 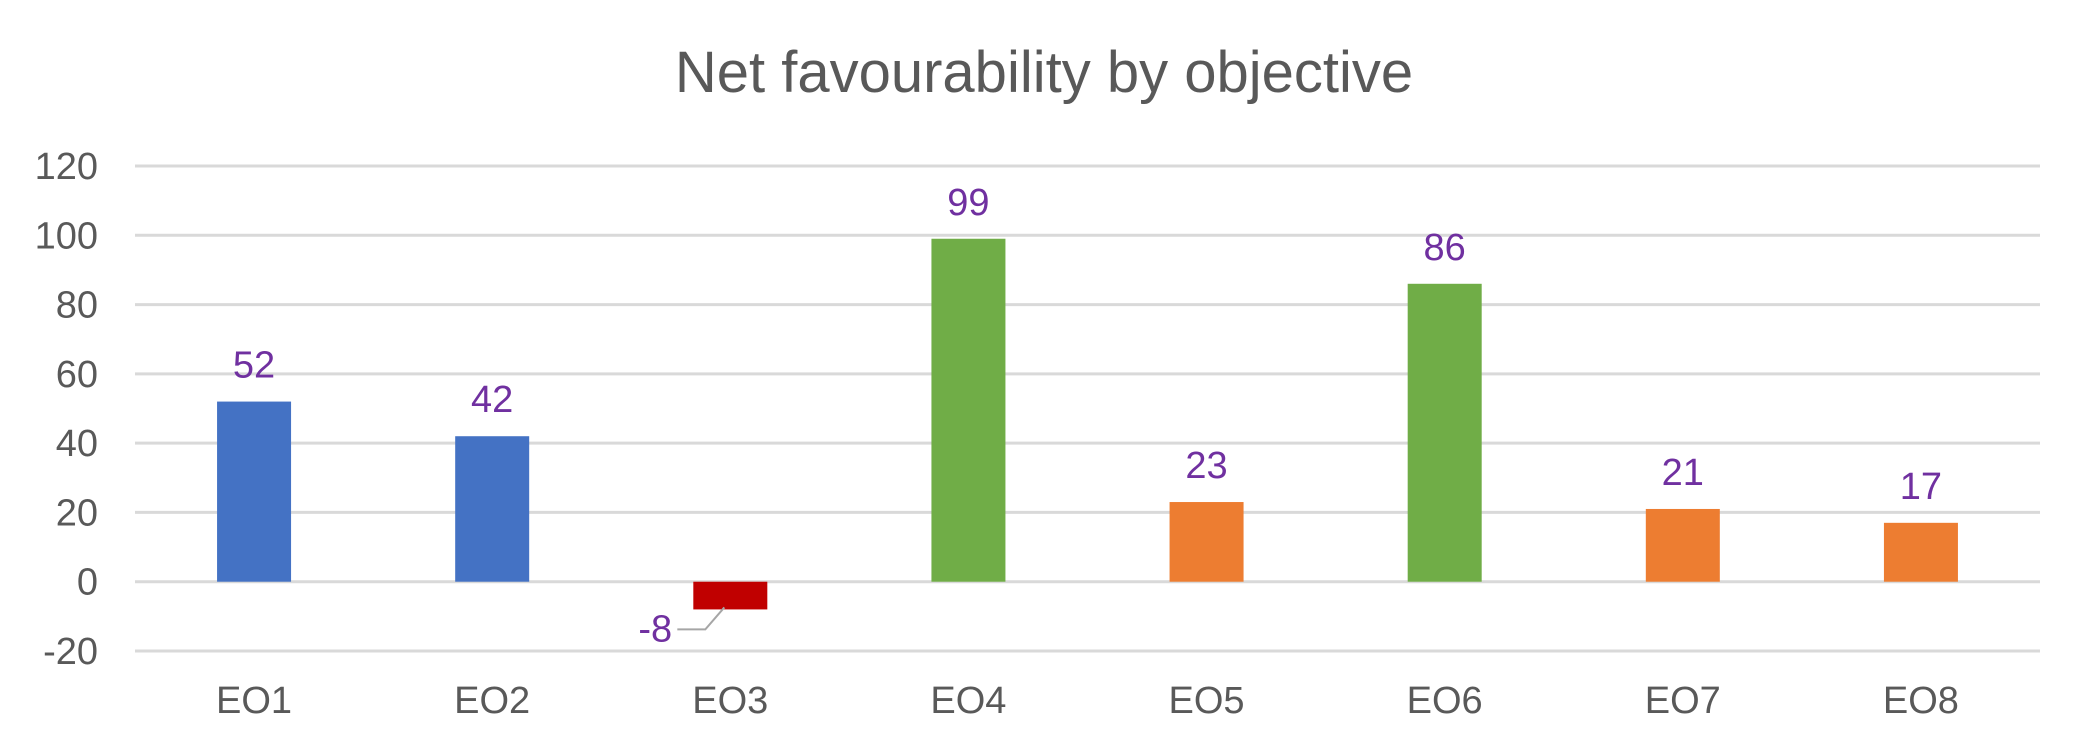 I want to click on data-label-eo6: 86, so click(x=1445, y=248).